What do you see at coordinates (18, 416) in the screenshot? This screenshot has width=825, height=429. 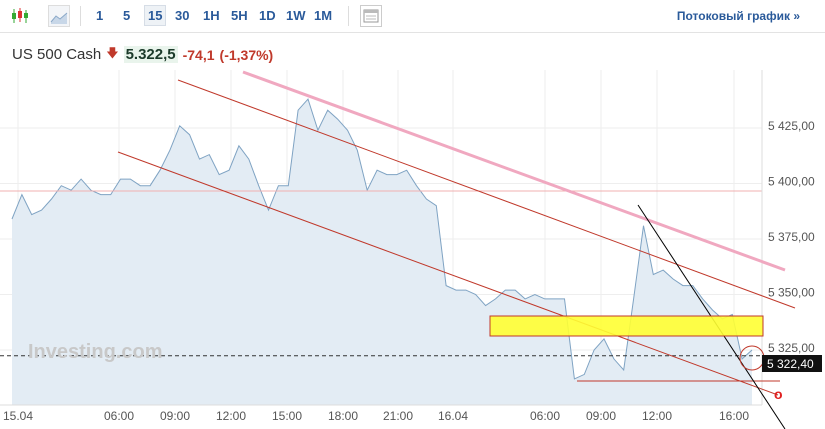 I see `x-tick-label: 15.04` at bounding box center [18, 416].